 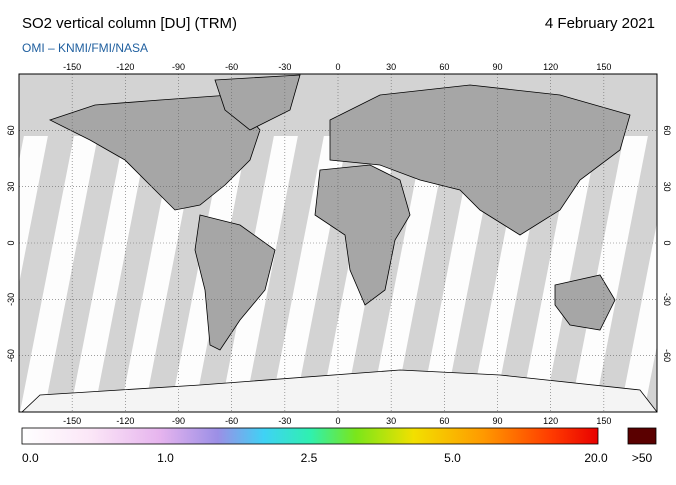 What do you see at coordinates (585, 302) in the screenshot?
I see `australia` at bounding box center [585, 302].